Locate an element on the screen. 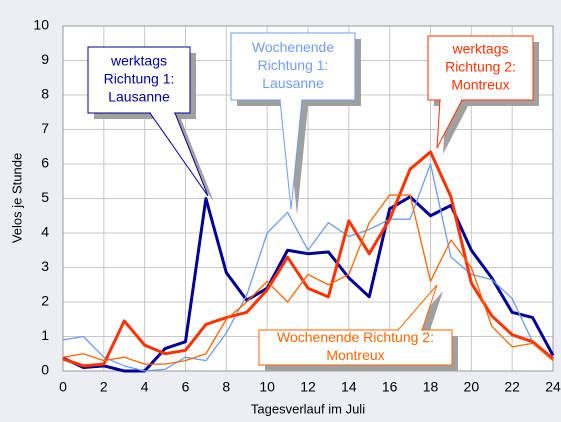 Image resolution: width=561 pixels, height=422 pixels. x-tick-label: 24 is located at coordinates (553, 387).